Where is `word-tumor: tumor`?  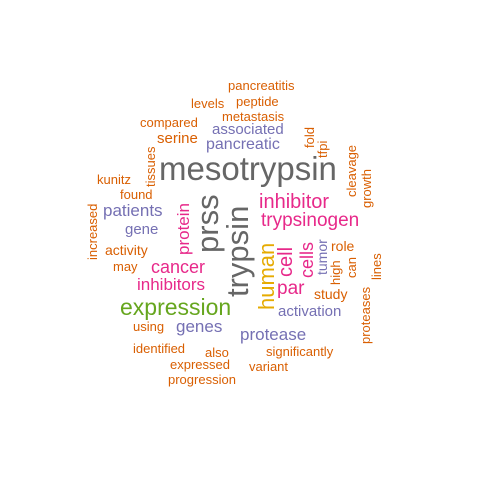
word-tumor: tumor is located at coordinates (322, 257).